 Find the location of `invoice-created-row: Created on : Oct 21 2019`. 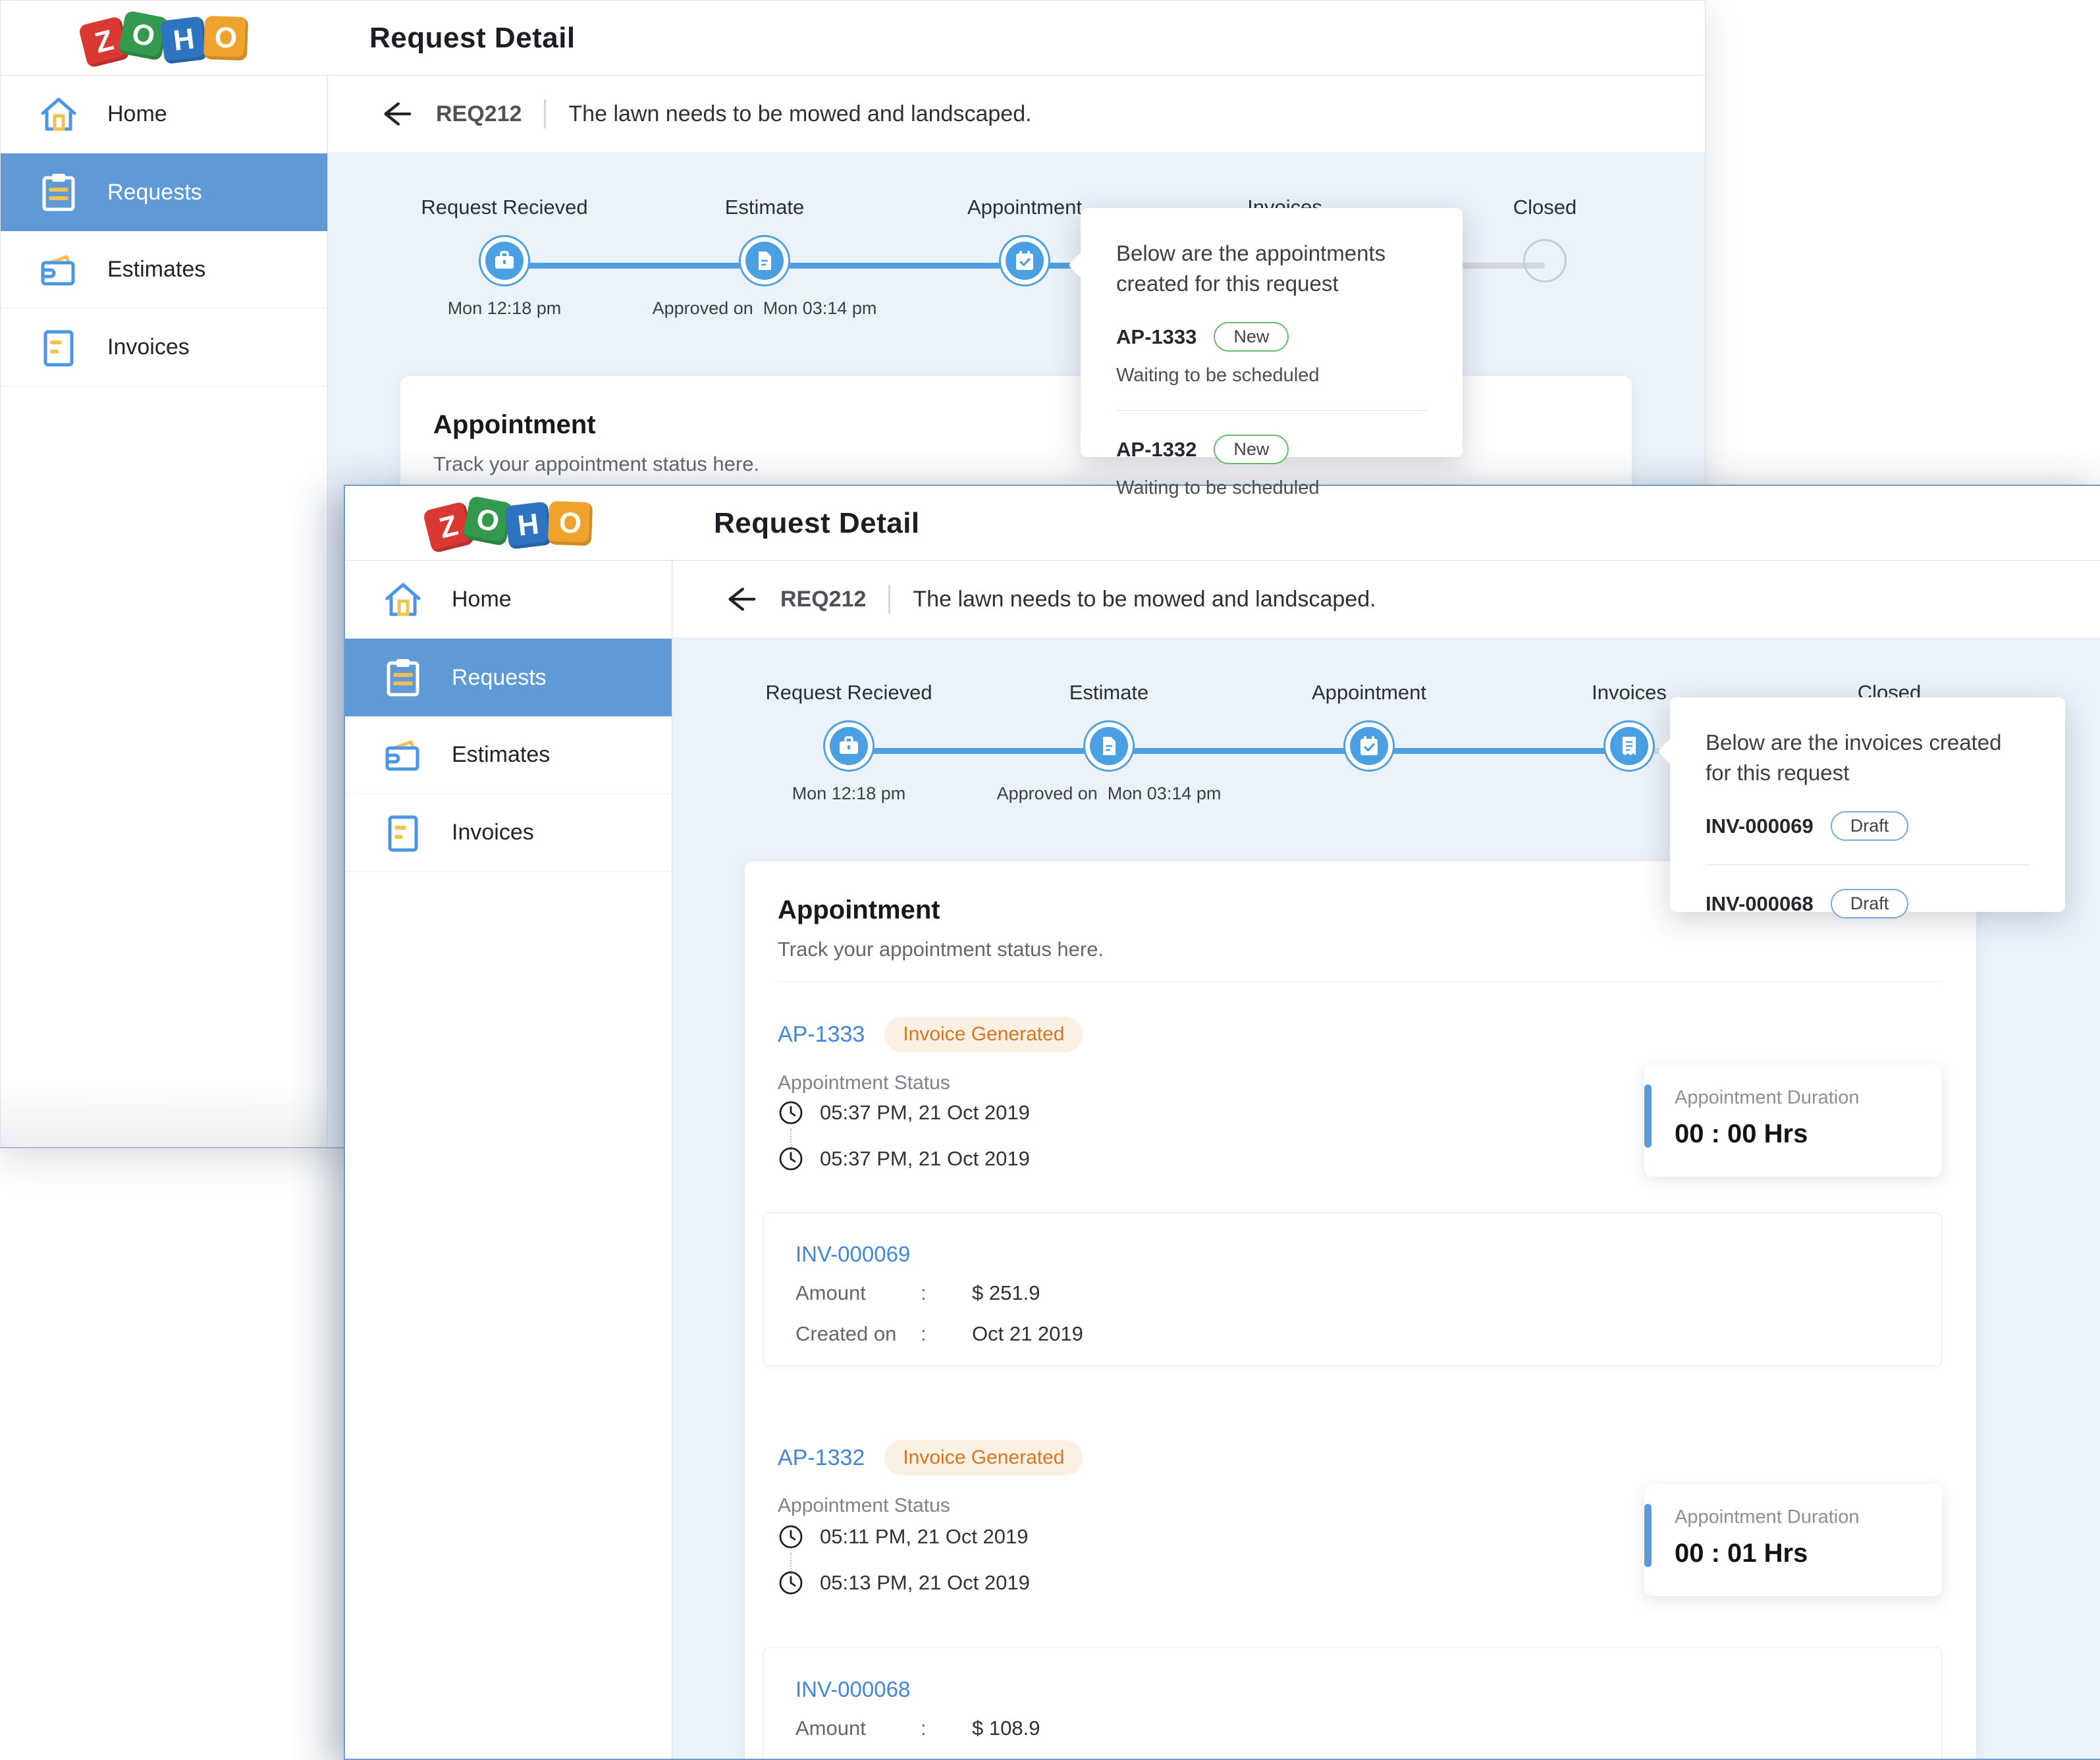

invoice-created-row: Created on : Oct 21 2019 is located at coordinates (1352, 1334).